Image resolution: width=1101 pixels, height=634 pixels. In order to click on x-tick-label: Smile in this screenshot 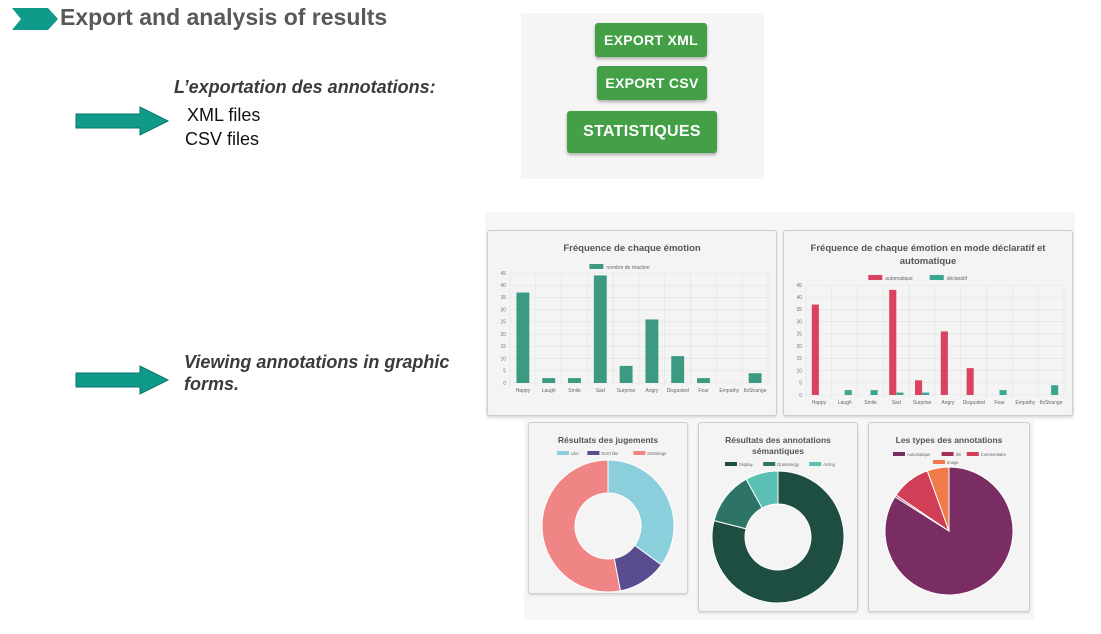, I will do `click(574, 391)`.